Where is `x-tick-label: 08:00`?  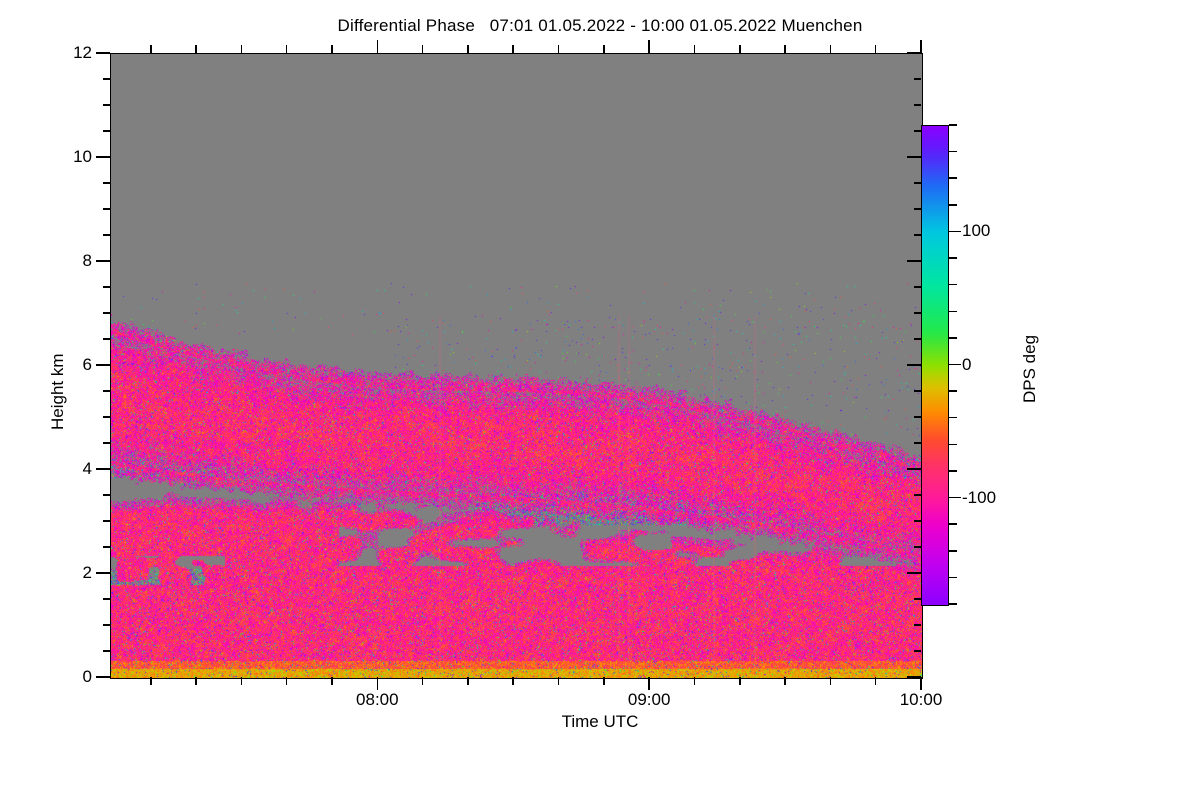 x-tick-label: 08:00 is located at coordinates (377, 699).